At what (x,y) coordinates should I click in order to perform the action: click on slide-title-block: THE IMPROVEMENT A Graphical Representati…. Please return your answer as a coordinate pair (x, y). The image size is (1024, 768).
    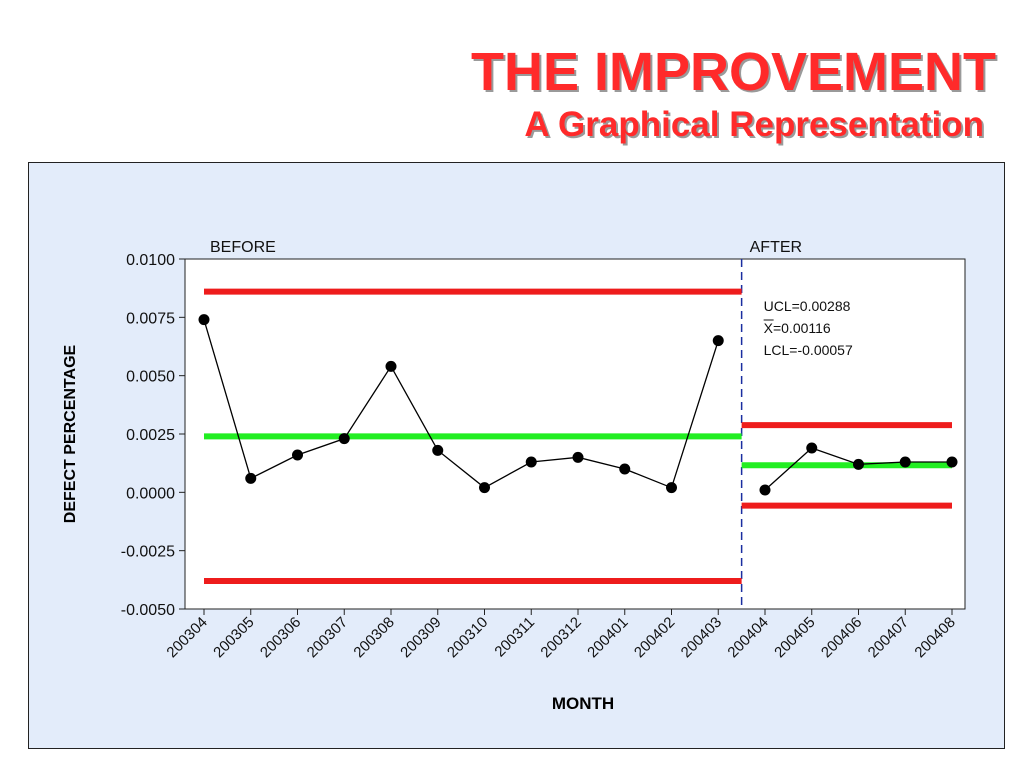
    Looking at the image, I should click on (733, 93).